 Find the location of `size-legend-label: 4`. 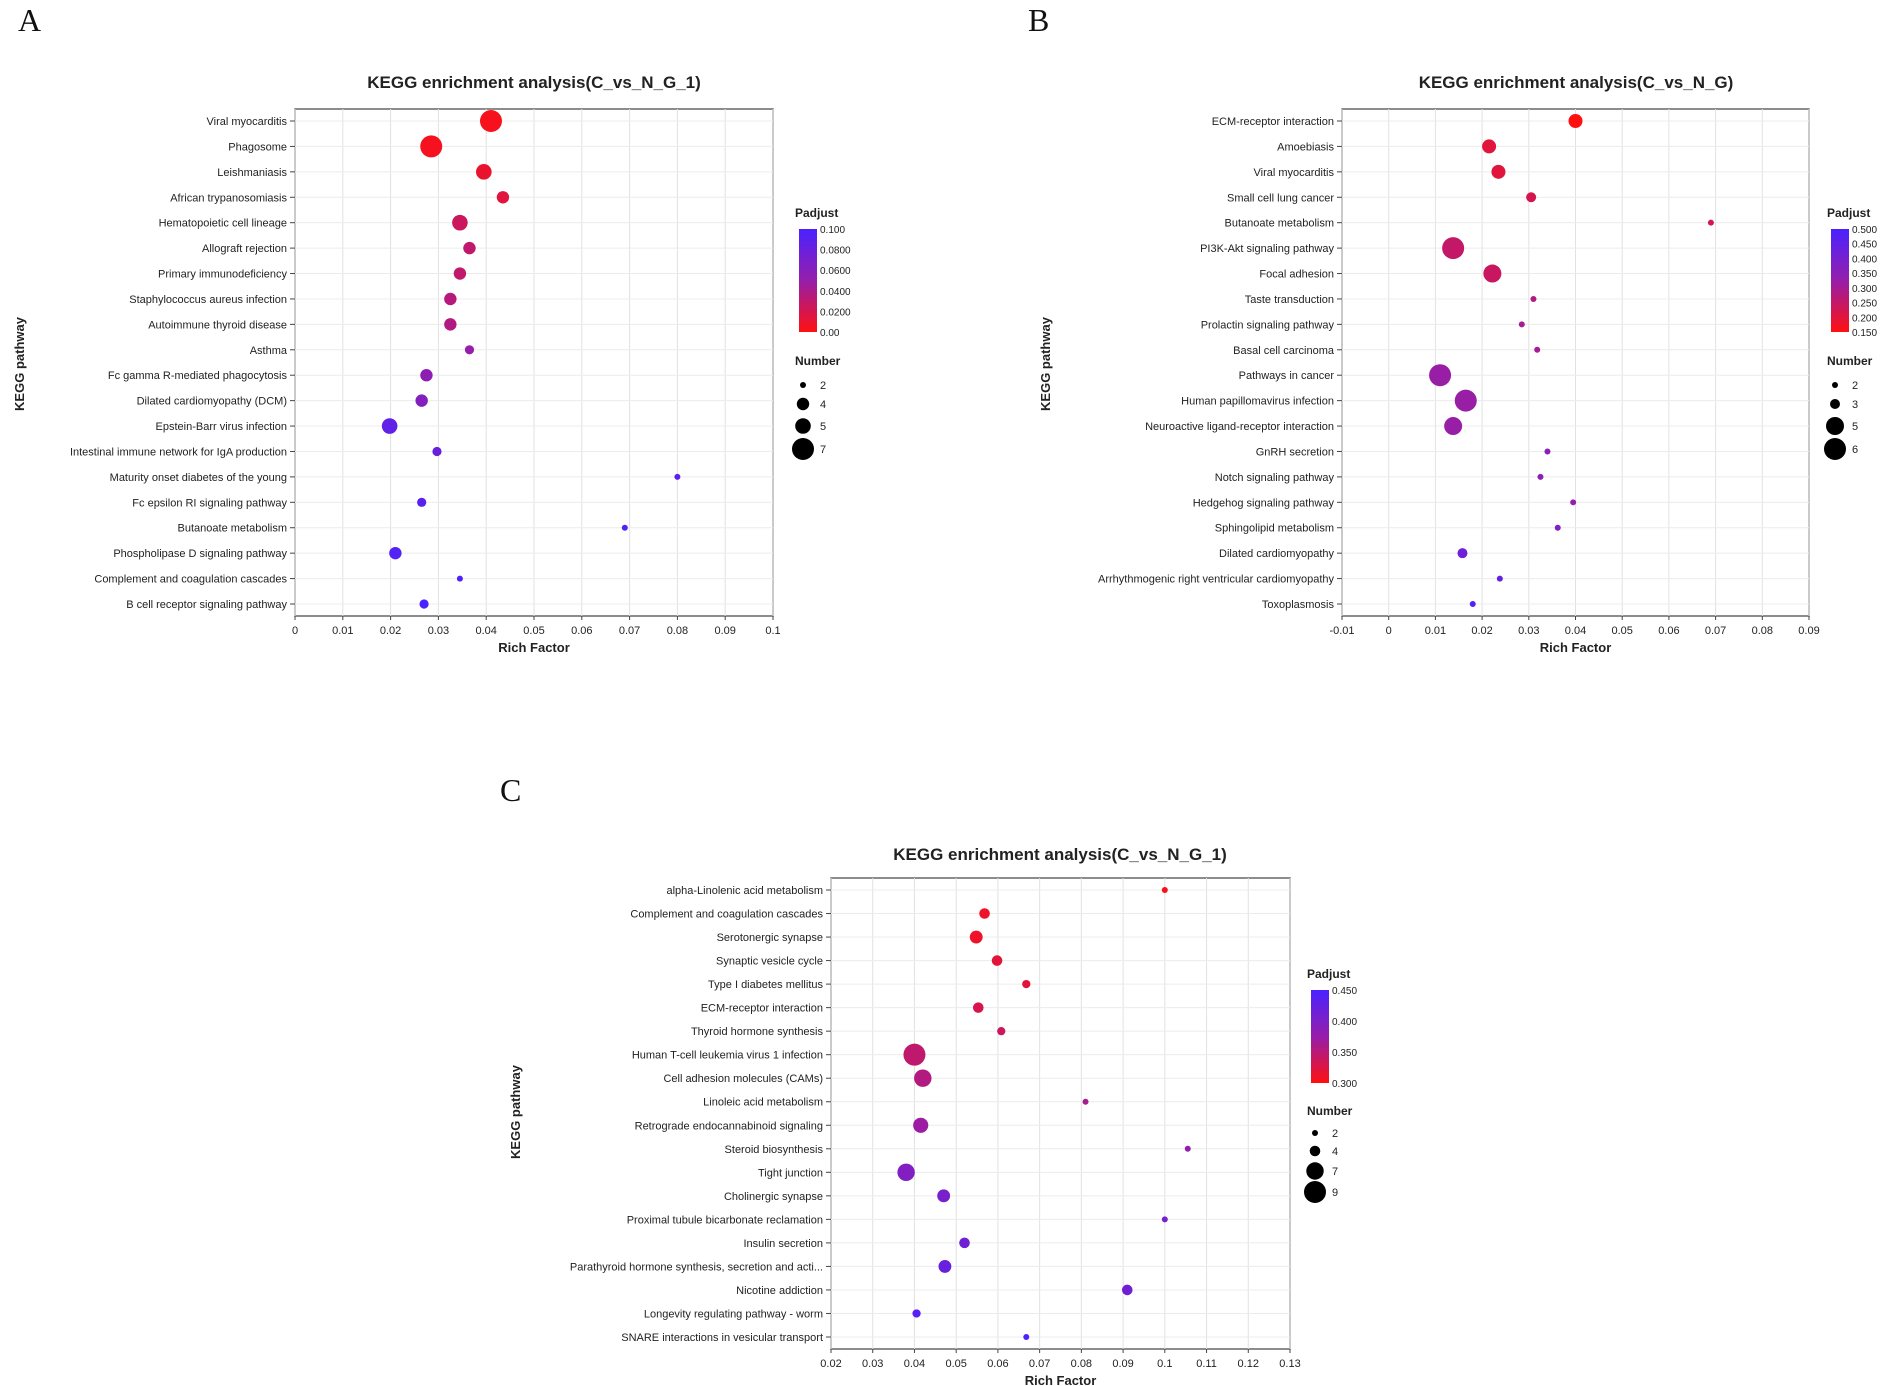

size-legend-label: 4 is located at coordinates (823, 405).